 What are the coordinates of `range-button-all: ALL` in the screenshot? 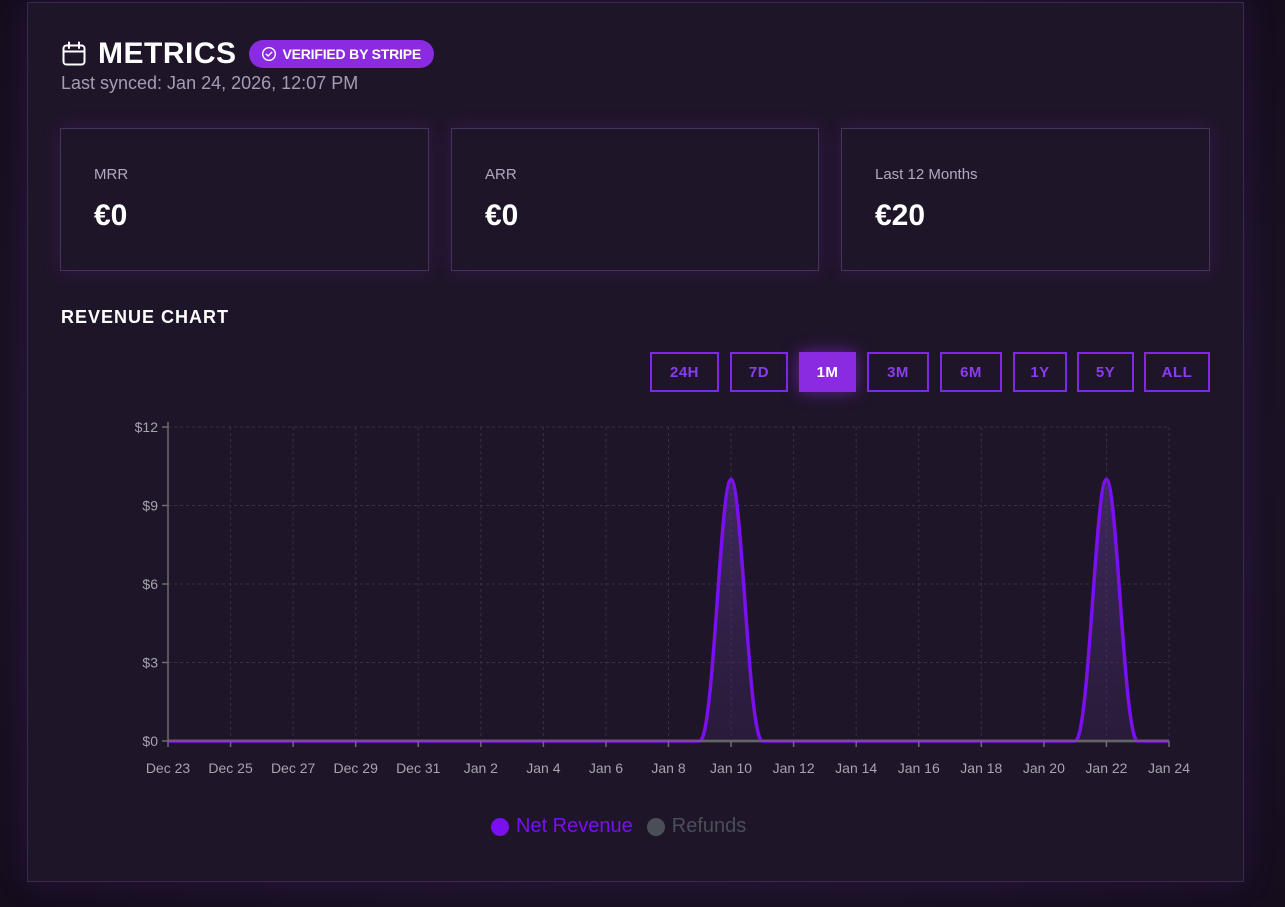 It's located at (1177, 372).